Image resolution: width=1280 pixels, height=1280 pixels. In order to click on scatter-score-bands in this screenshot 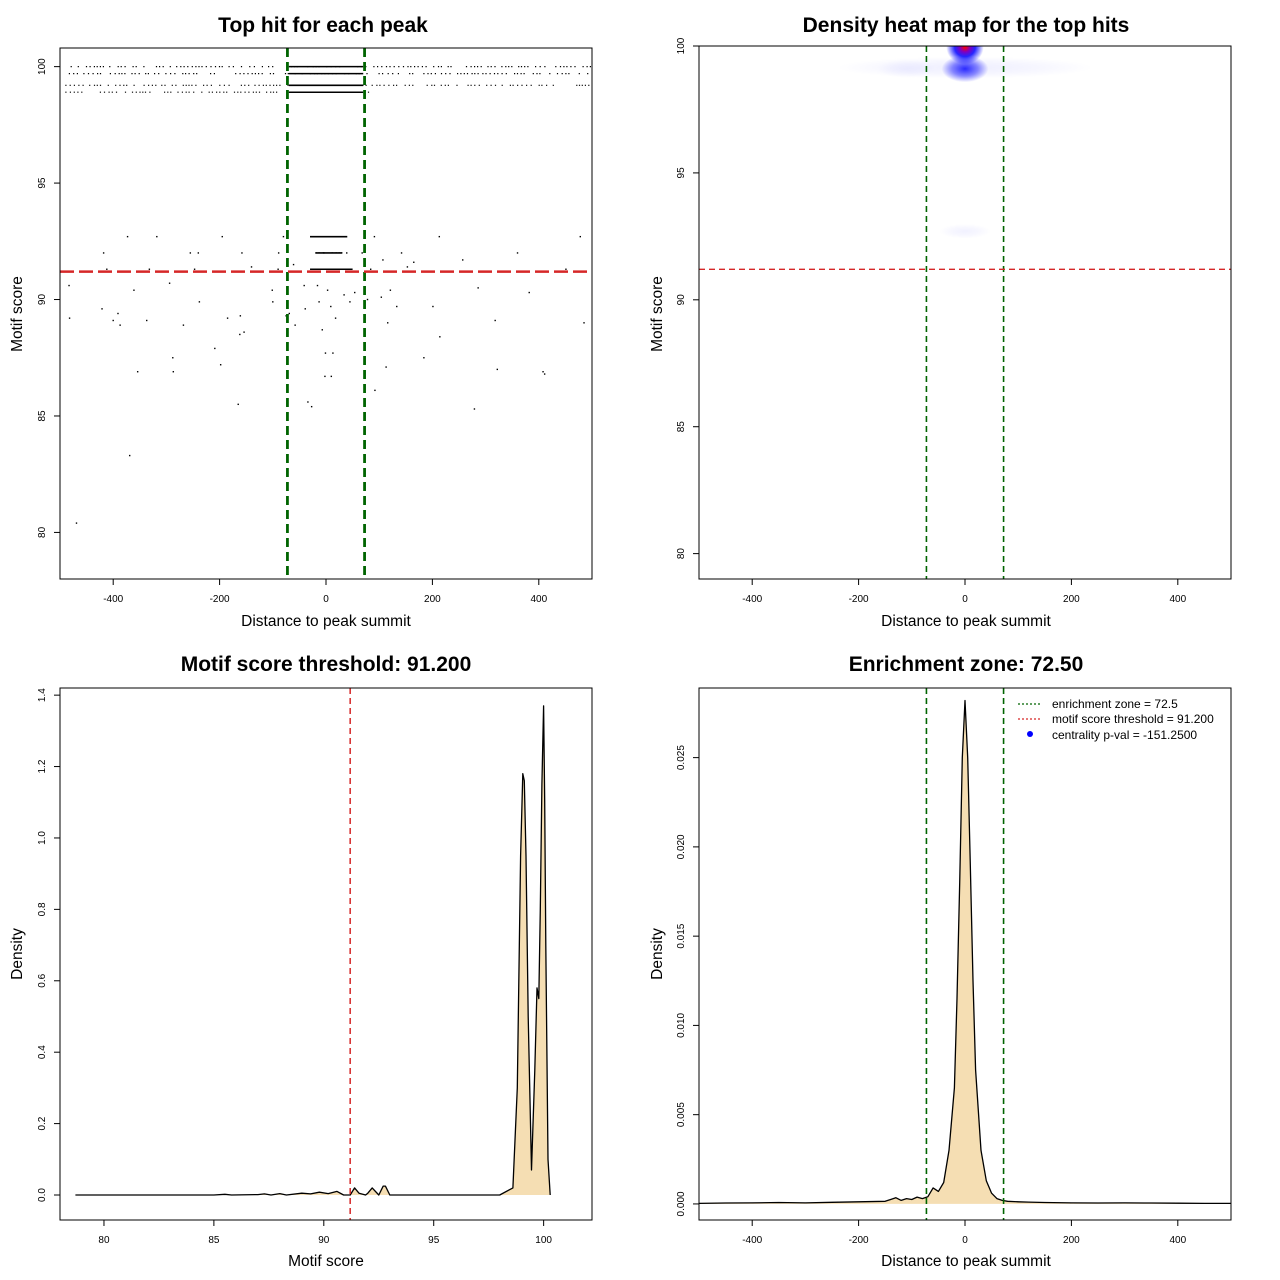, I will do `click(328, 168)`.